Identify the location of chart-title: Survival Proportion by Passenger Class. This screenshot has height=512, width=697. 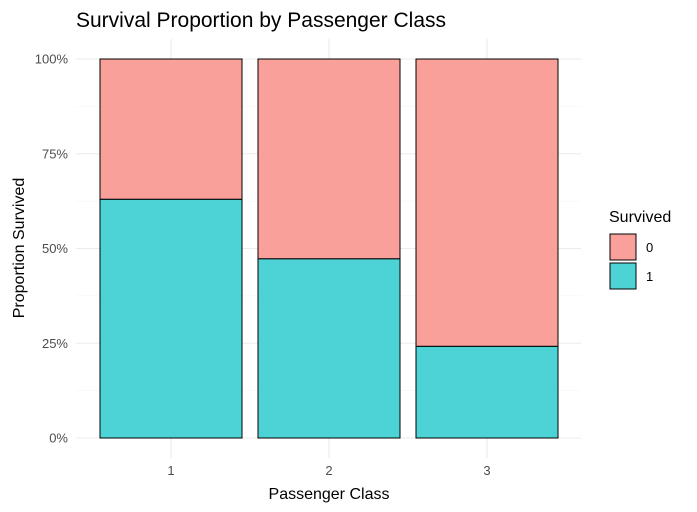
(261, 20).